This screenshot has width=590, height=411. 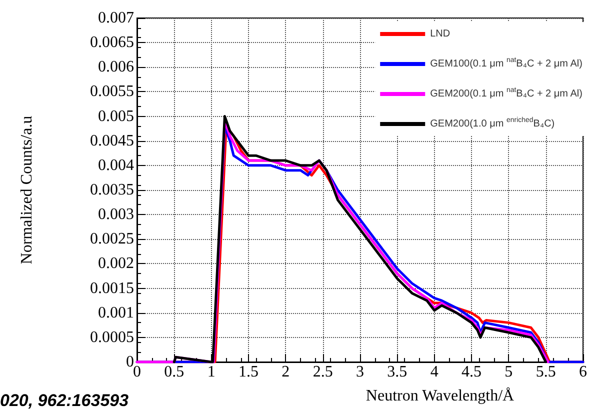 What do you see at coordinates (116, 313) in the screenshot?
I see `y-tick-label: 0.001` at bounding box center [116, 313].